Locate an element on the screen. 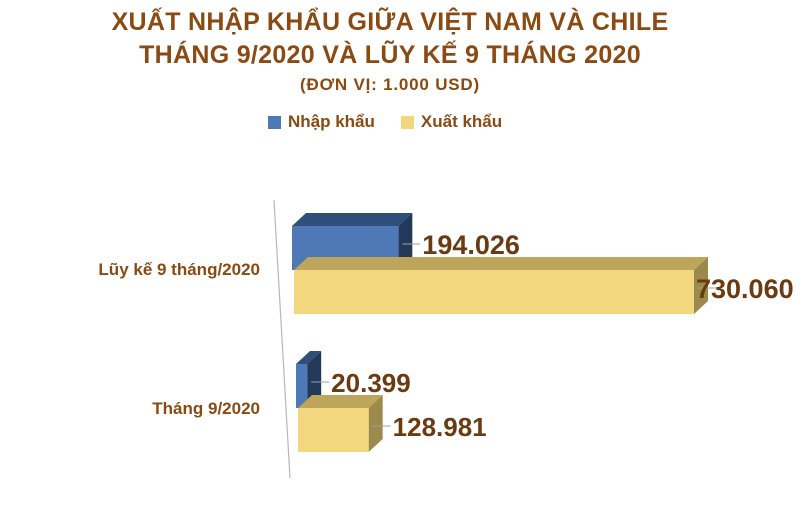 The height and width of the screenshot is (505, 806). category-axis-line is located at coordinates (282, 339).